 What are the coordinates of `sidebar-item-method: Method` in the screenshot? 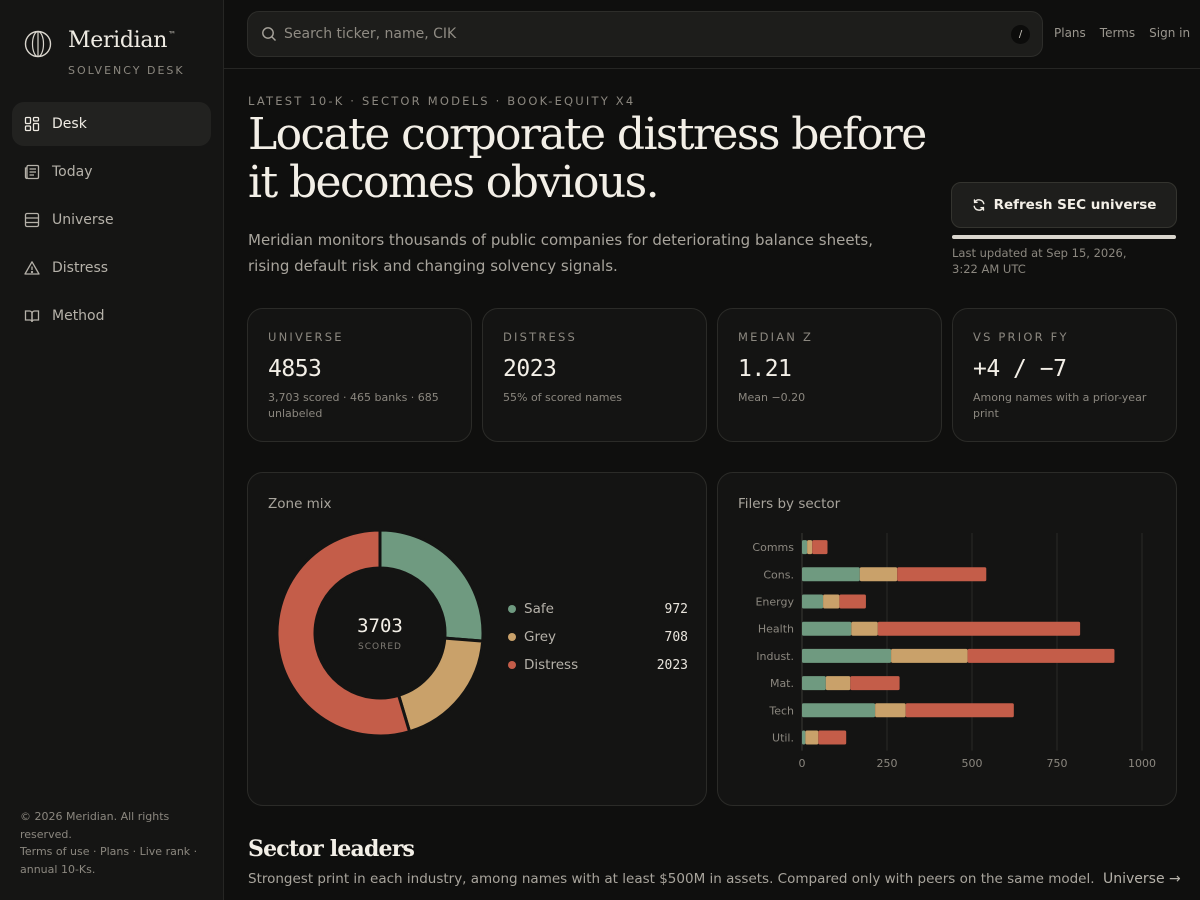 It's located at (111, 316).